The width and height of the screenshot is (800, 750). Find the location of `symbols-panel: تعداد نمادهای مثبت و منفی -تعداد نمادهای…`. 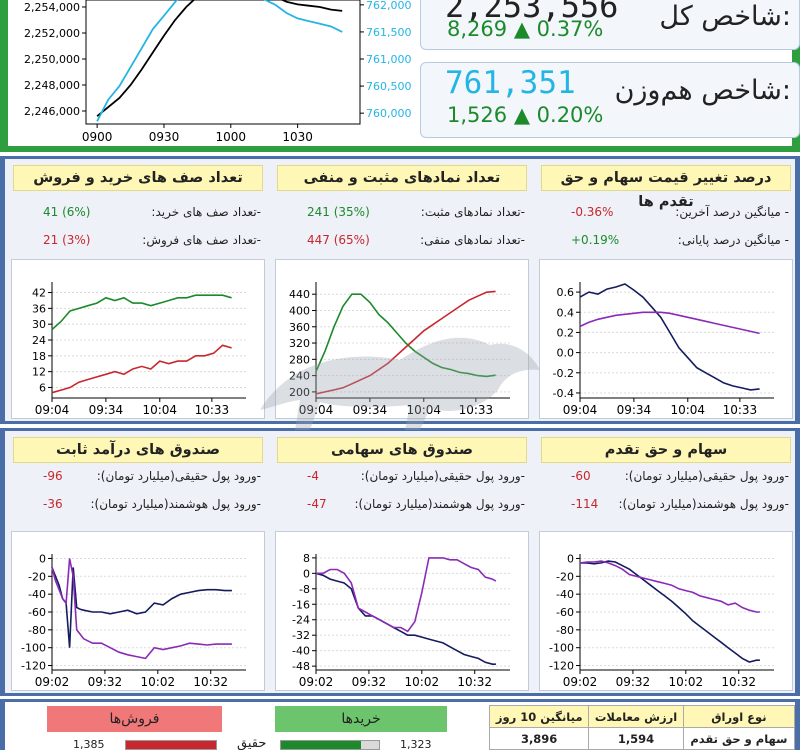

symbols-panel: تعداد نمادهای مثبت و منفی -تعداد نمادهای… is located at coordinates (400, 290).